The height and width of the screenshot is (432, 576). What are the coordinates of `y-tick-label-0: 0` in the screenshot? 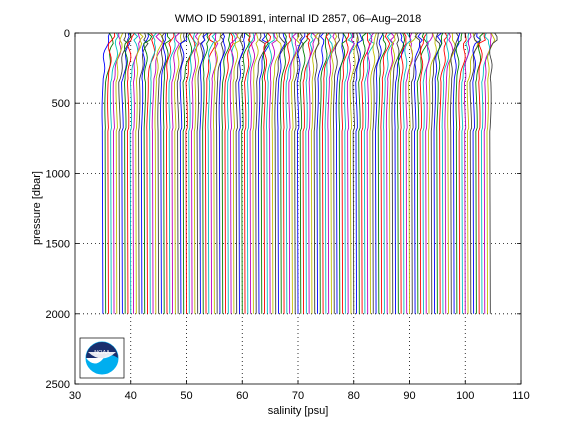 It's located at (67, 34).